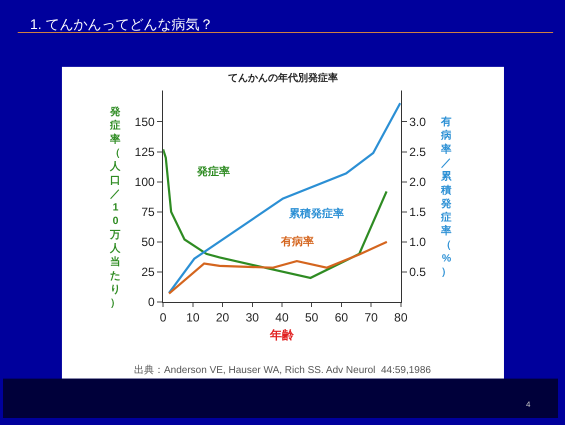 This screenshot has height=425, width=565. What do you see at coordinates (282, 317) in the screenshot?
I see `x-tick-label: 40` at bounding box center [282, 317].